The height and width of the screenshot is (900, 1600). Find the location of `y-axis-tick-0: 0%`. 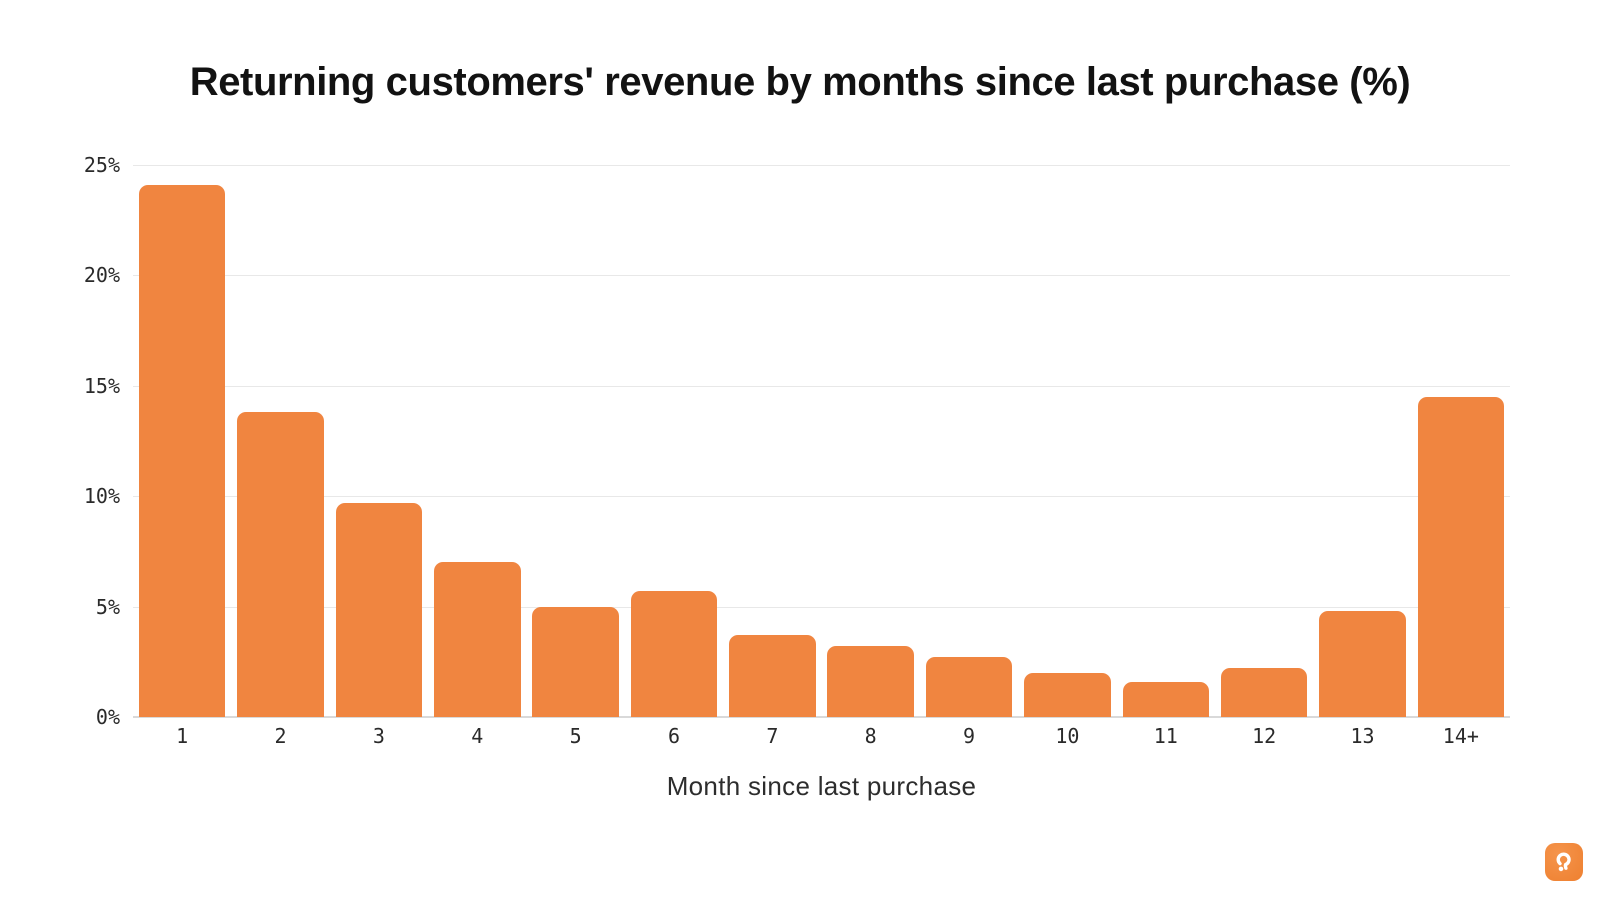

y-axis-tick-0: 0% is located at coordinates (107, 717).